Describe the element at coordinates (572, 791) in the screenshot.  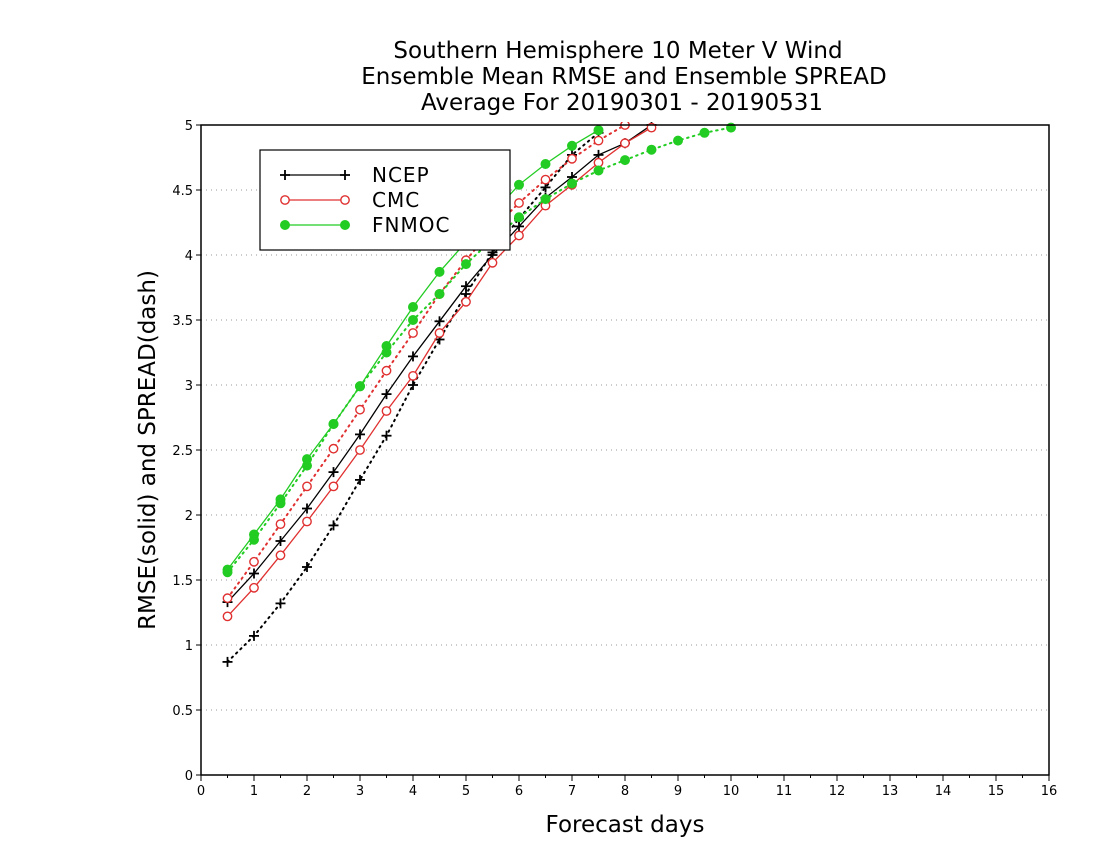
I see `x-tick-label: 7` at that location.